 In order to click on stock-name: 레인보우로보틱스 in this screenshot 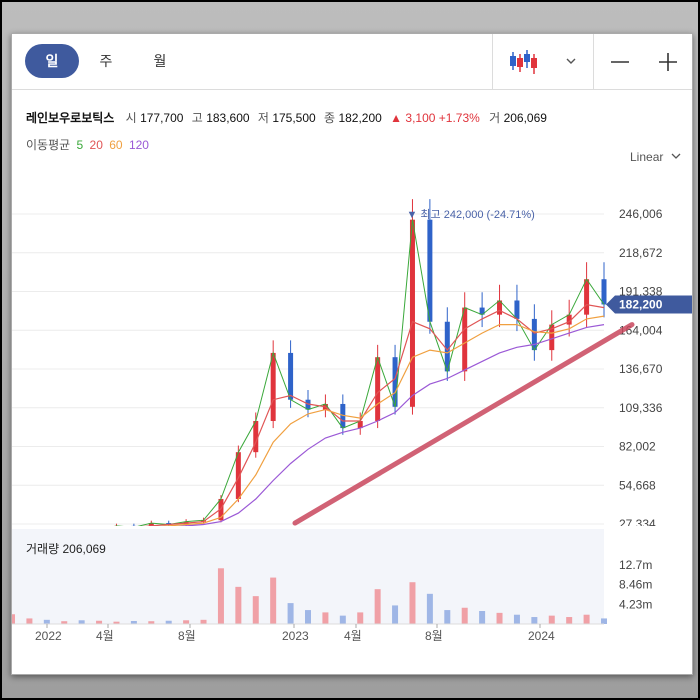, I will do `click(70, 118)`.